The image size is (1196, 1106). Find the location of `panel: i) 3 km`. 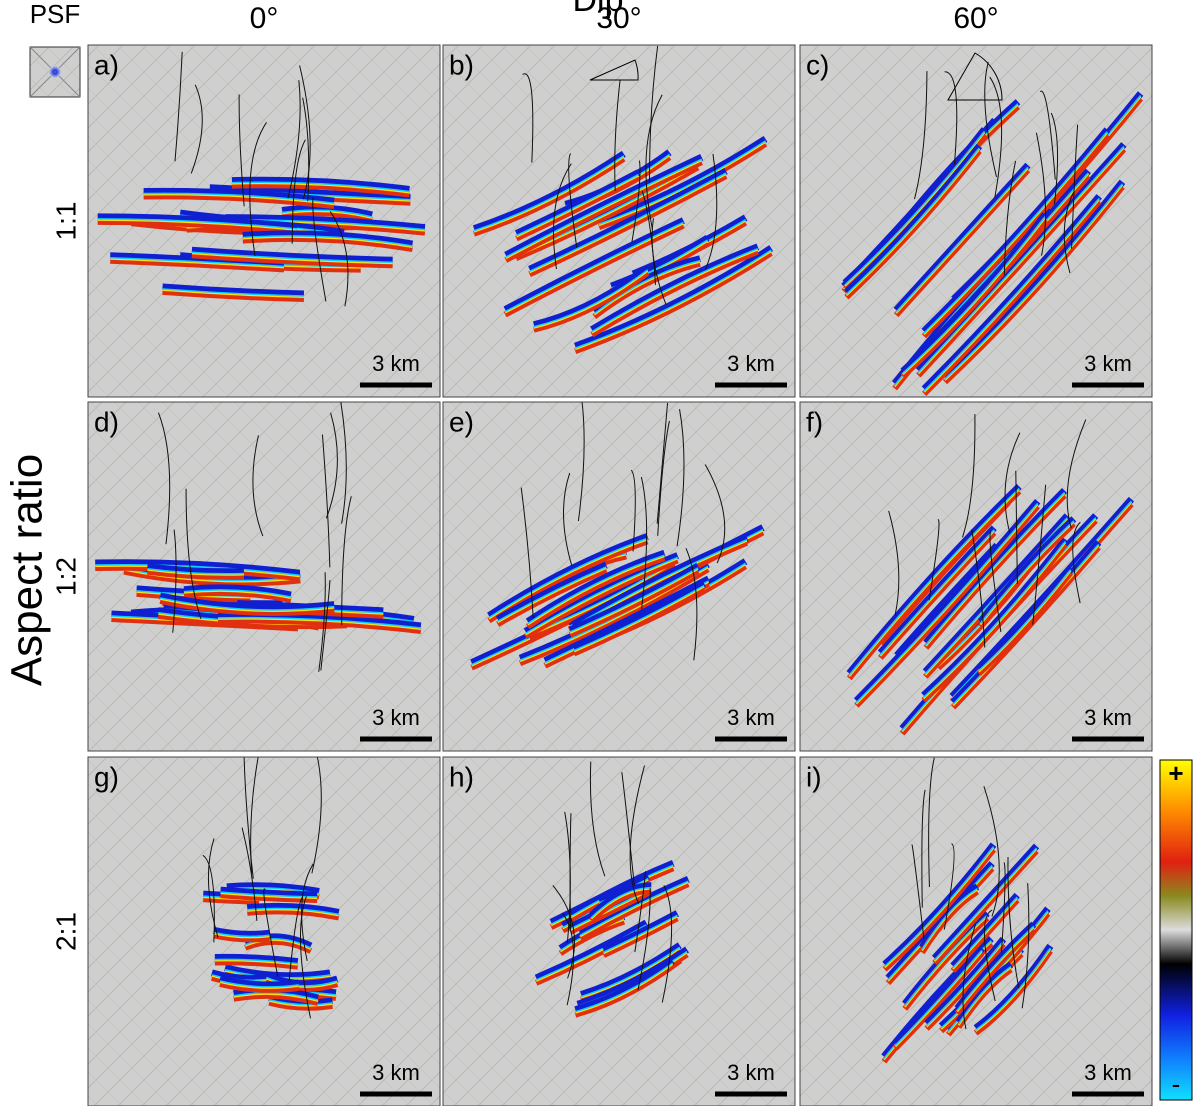

panel: i) 3 km is located at coordinates (976, 931).